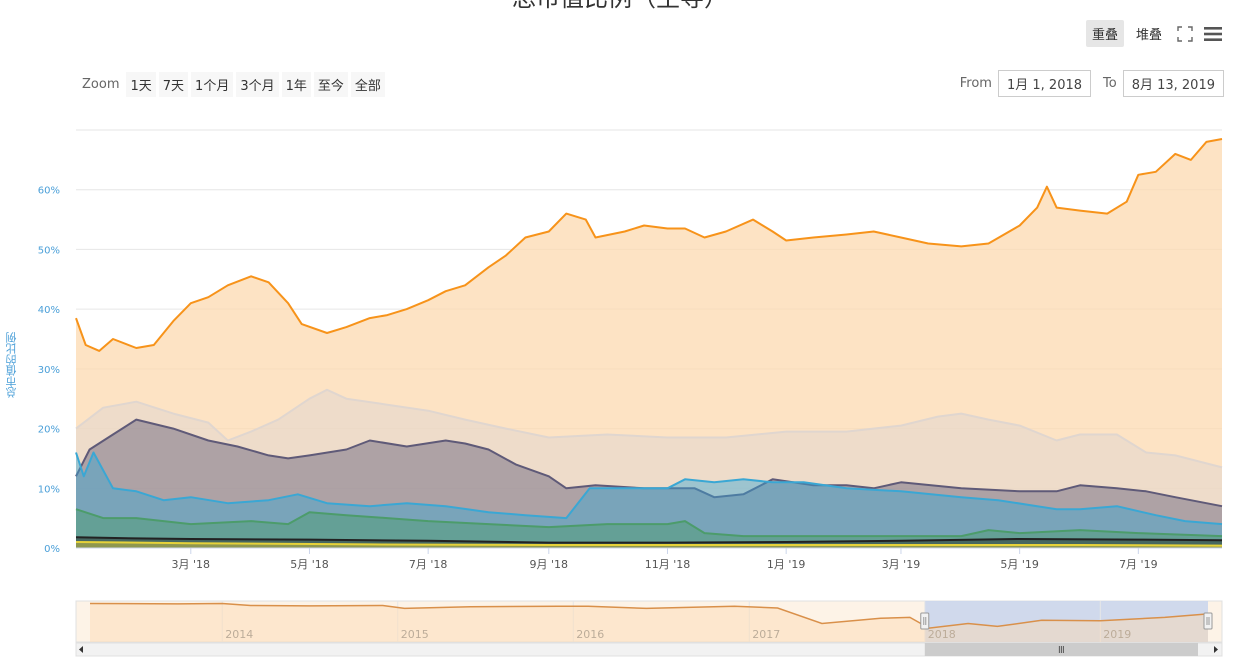  Describe the element at coordinates (296, 84) in the screenshot. I see `zoom-1y-button: 1年` at that location.